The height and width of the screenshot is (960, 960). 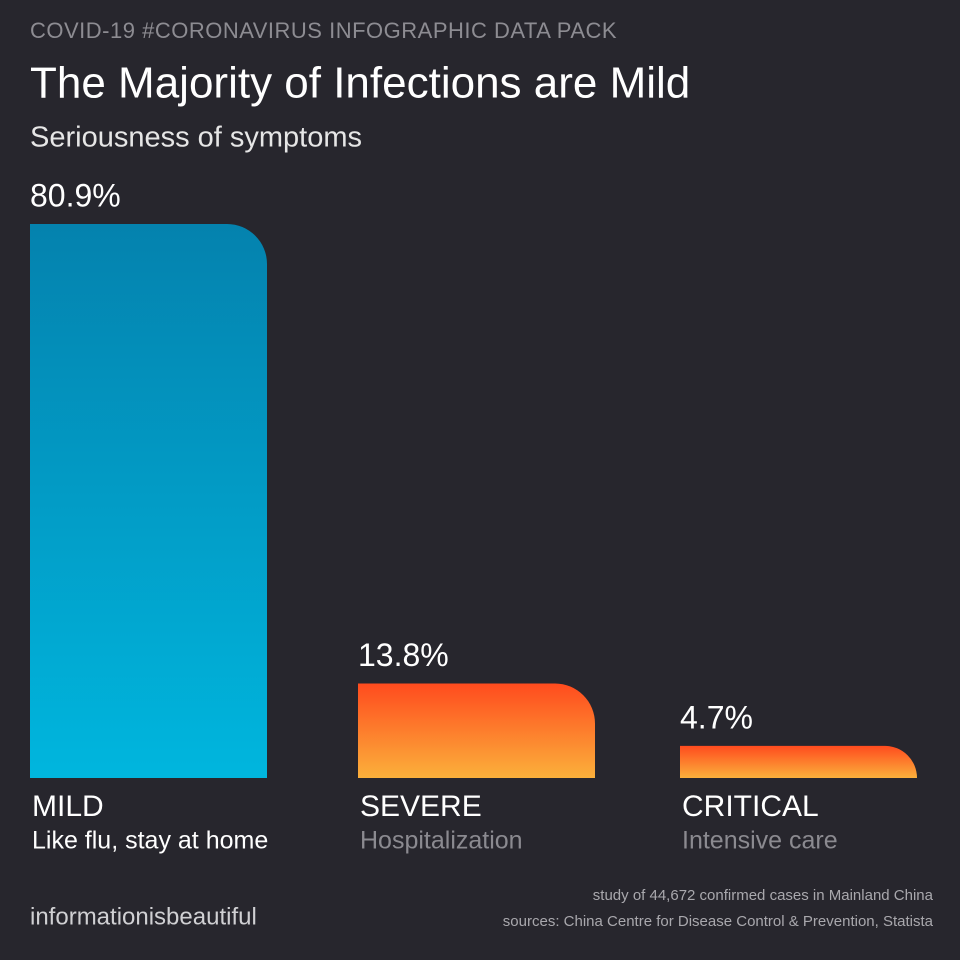 I want to click on value-label: 80.9%, so click(x=75, y=195).